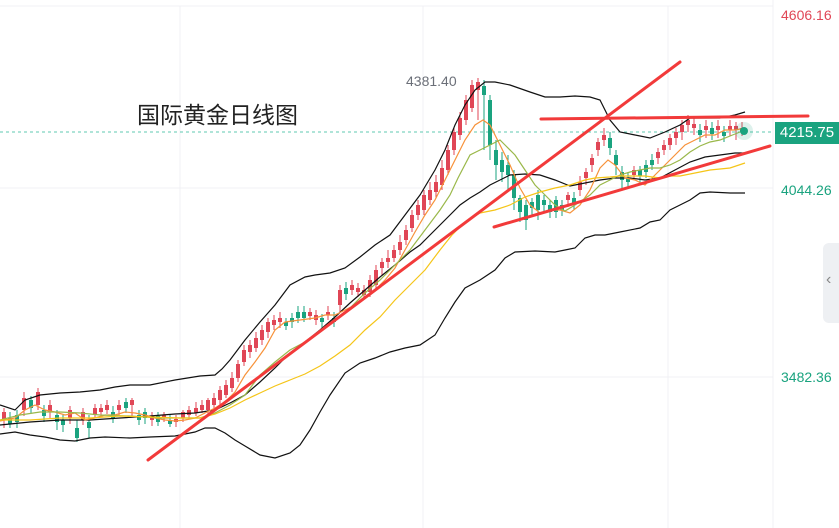  What do you see at coordinates (829, 279) in the screenshot?
I see `chevron-left-icon: ‹` at bounding box center [829, 279].